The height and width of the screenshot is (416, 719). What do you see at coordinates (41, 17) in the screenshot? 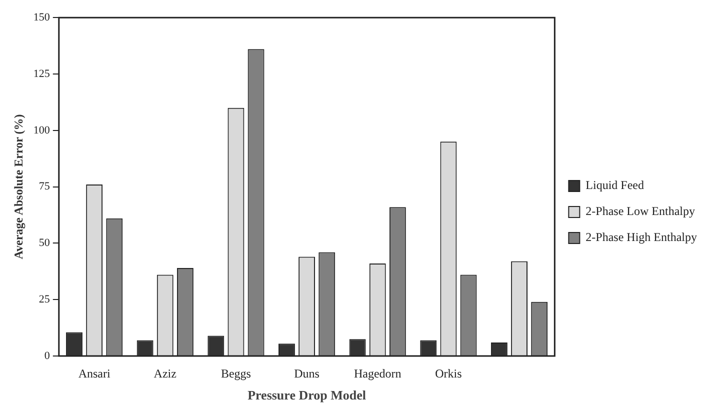
I see `y-tick-label: 150` at bounding box center [41, 17].